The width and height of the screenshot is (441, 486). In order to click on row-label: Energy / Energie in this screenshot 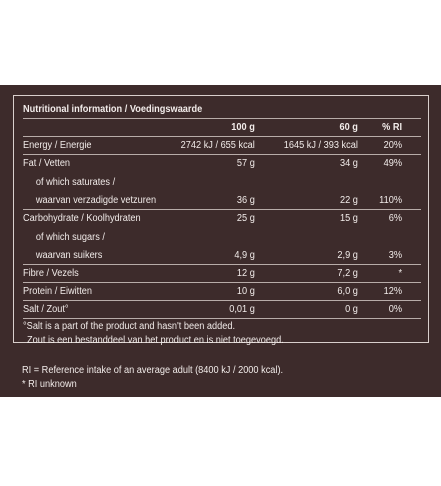, I will do `click(57, 145)`.